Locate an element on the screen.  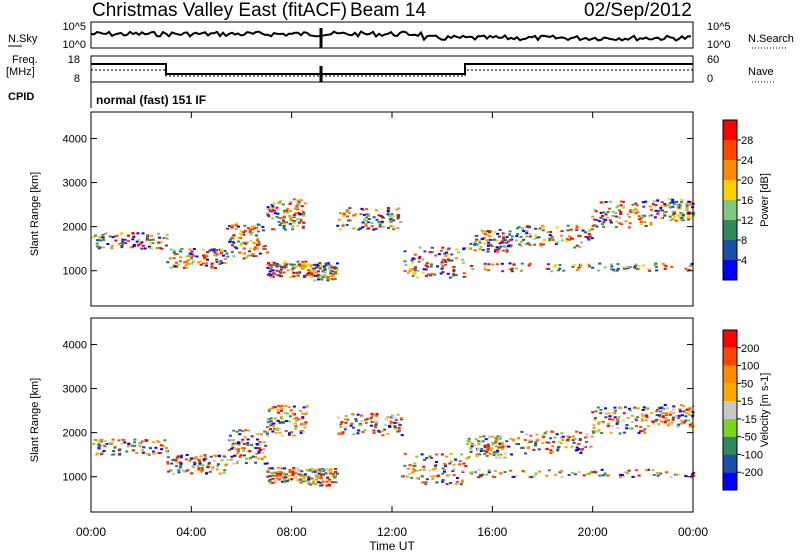
xtick-label: 12:00 is located at coordinates (392, 532).